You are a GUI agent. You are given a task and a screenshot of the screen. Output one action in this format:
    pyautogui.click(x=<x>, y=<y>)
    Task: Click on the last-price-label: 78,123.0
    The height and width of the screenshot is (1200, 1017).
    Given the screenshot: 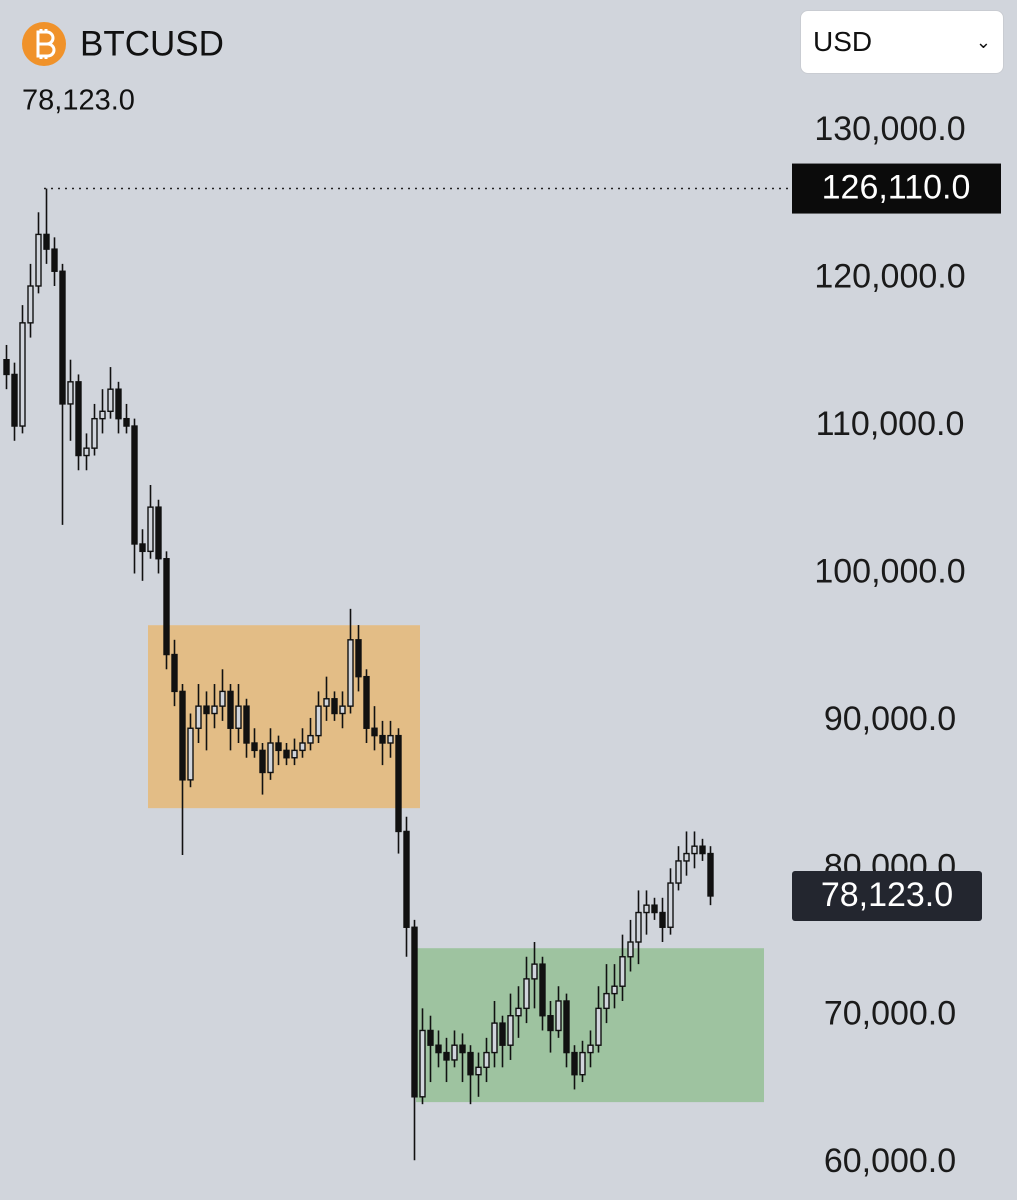 What is the action you would take?
    pyautogui.click(x=887, y=895)
    